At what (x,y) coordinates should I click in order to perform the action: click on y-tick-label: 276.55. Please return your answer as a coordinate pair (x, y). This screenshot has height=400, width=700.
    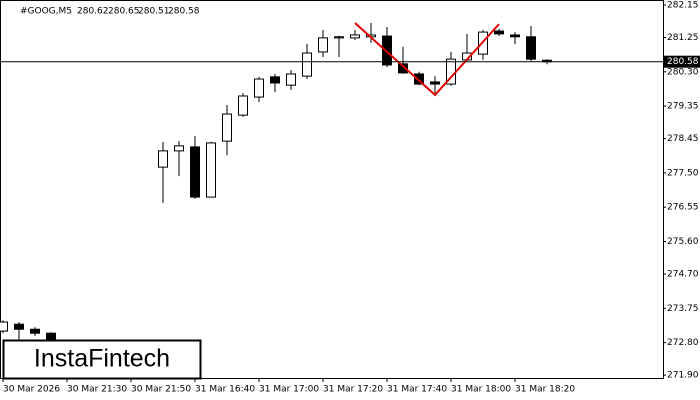
    Looking at the image, I should click on (683, 208).